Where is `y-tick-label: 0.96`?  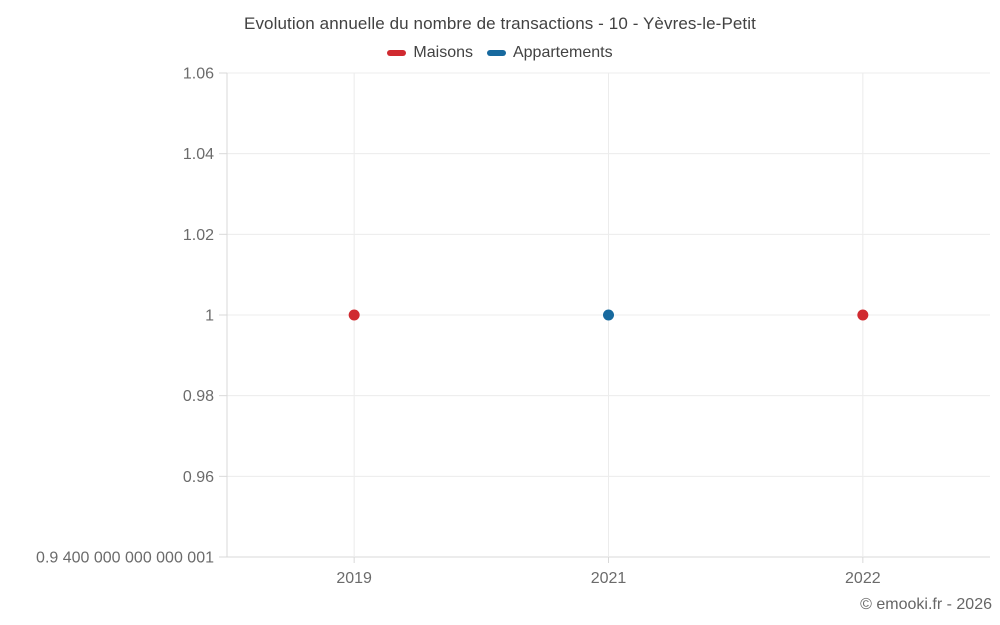
y-tick-label: 0.96 is located at coordinates (198, 477).